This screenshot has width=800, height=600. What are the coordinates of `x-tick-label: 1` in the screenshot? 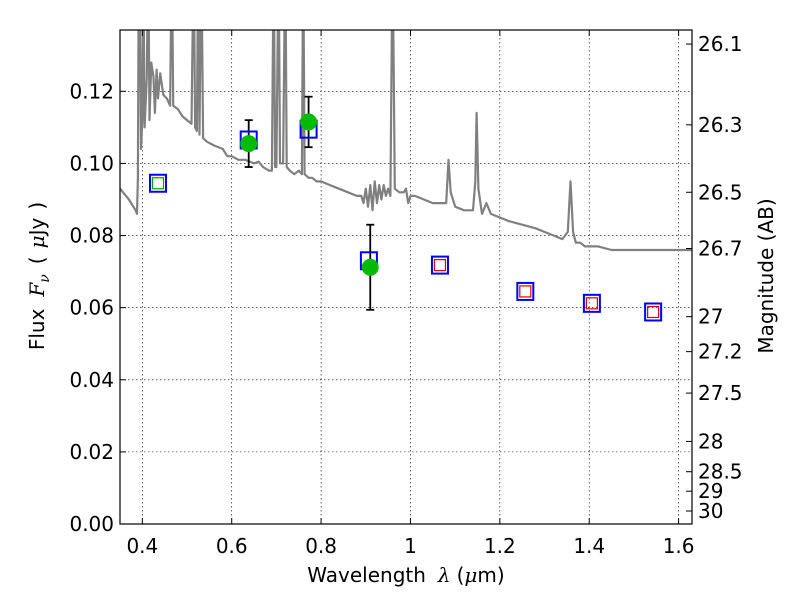 It's located at (410, 546).